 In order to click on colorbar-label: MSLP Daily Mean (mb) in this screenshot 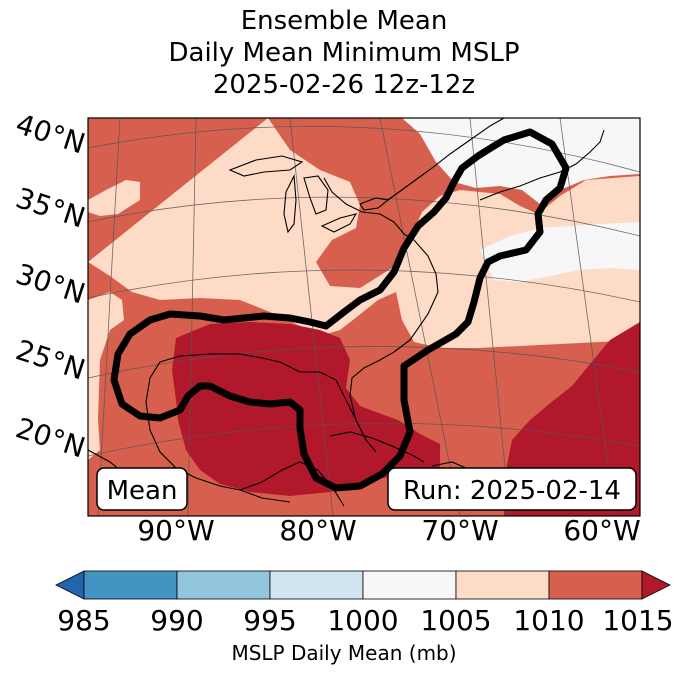, I will do `click(344, 653)`.